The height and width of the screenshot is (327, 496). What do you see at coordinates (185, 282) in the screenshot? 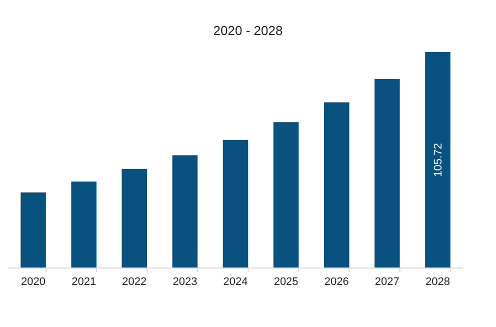
I see `x-tick-label: 2023` at bounding box center [185, 282].